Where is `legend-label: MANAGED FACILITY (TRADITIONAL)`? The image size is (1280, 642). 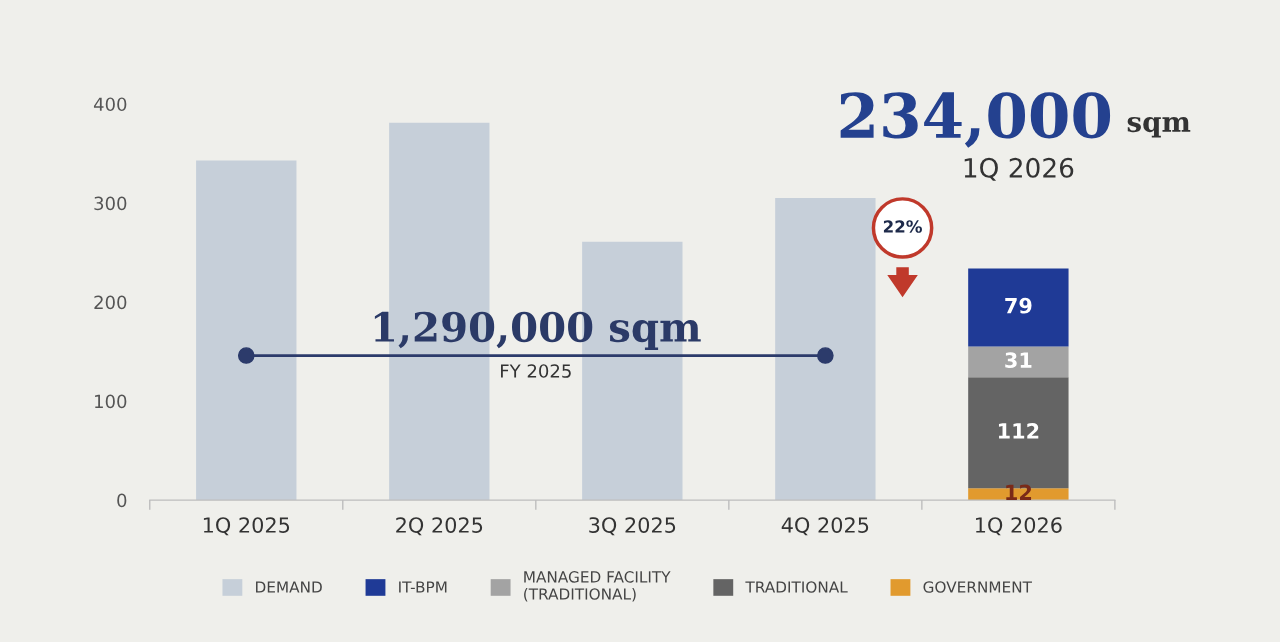
legend-label: MANAGED FACILITY (TRADITIONAL) is located at coordinates (597, 586).